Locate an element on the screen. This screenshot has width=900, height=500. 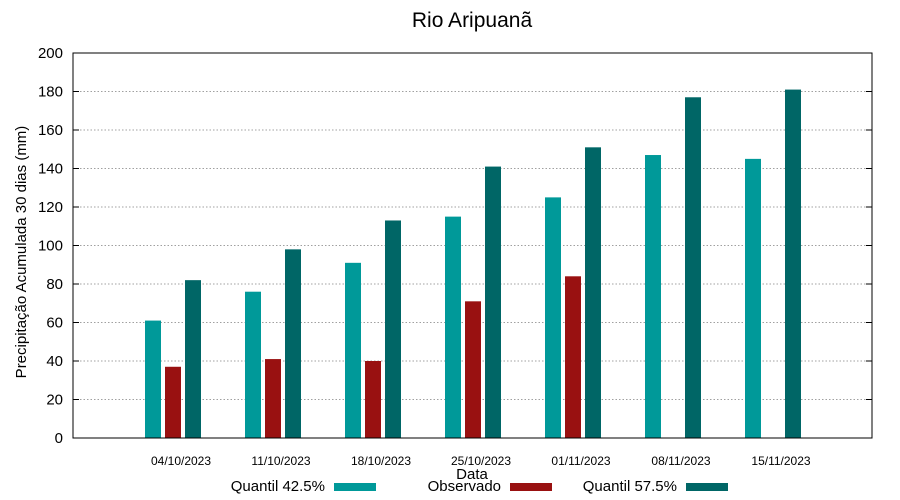
x-tick-label: 08/11/2023 is located at coordinates (680, 461).